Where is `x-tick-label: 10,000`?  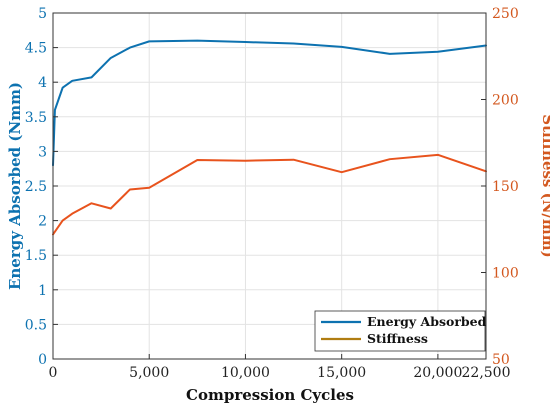
x-tick-label: 10,000 is located at coordinates (245, 373).